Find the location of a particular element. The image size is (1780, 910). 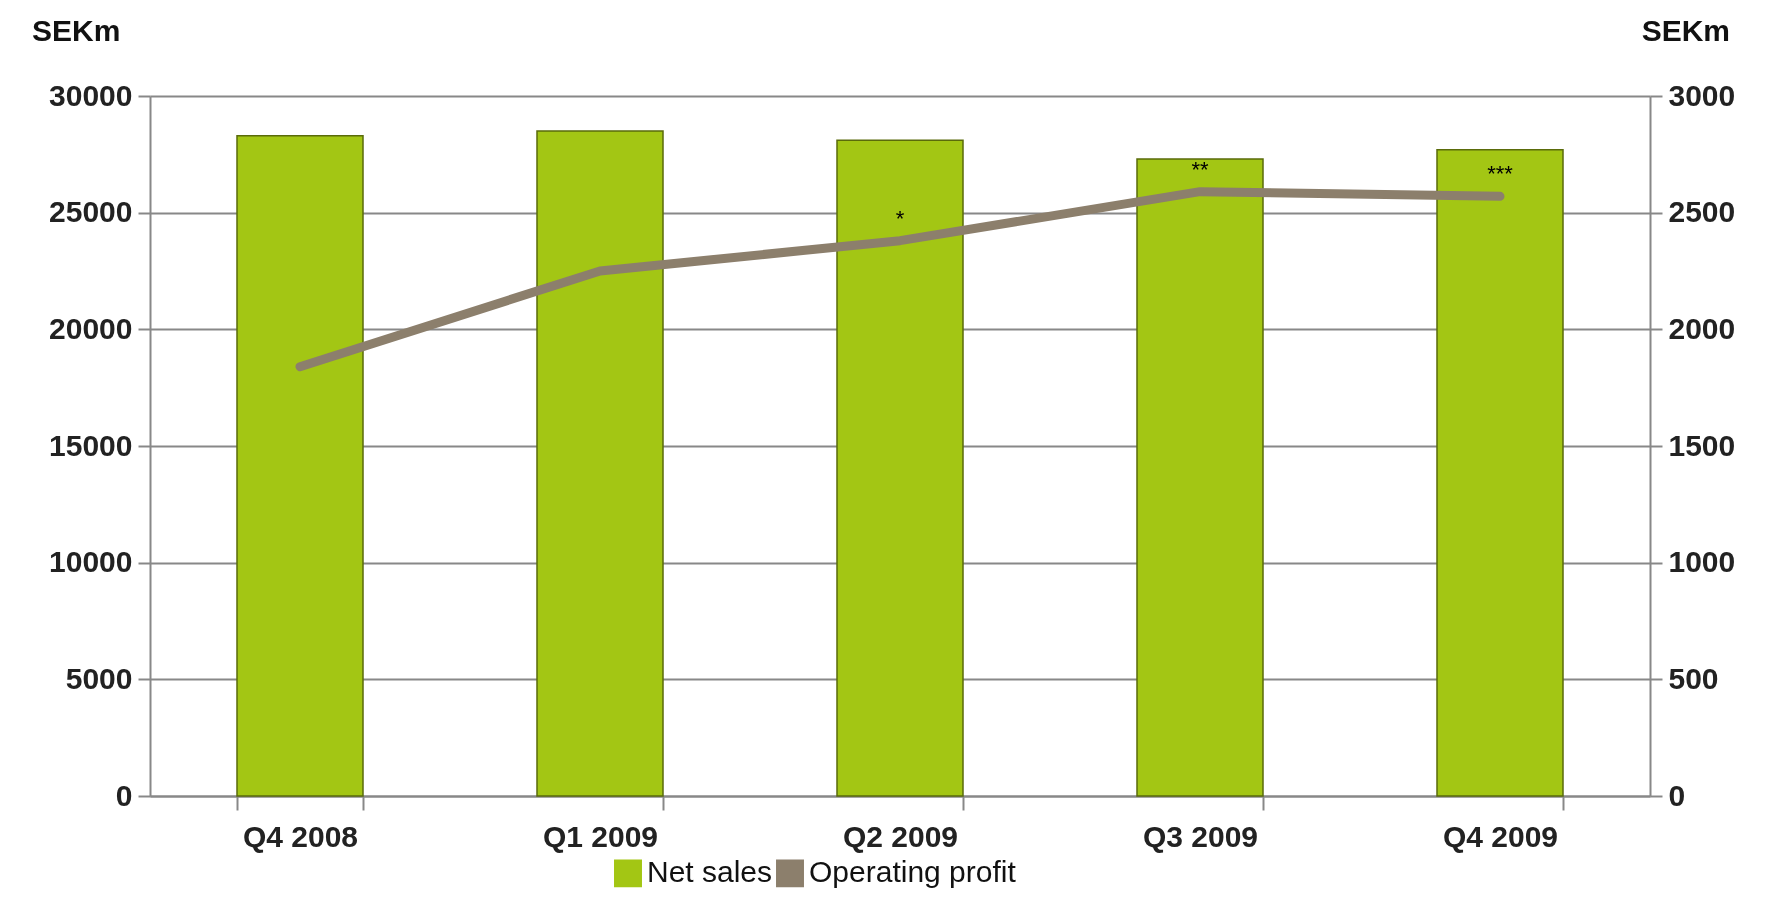

y2-tick-label: 2500 is located at coordinates (1702, 212).